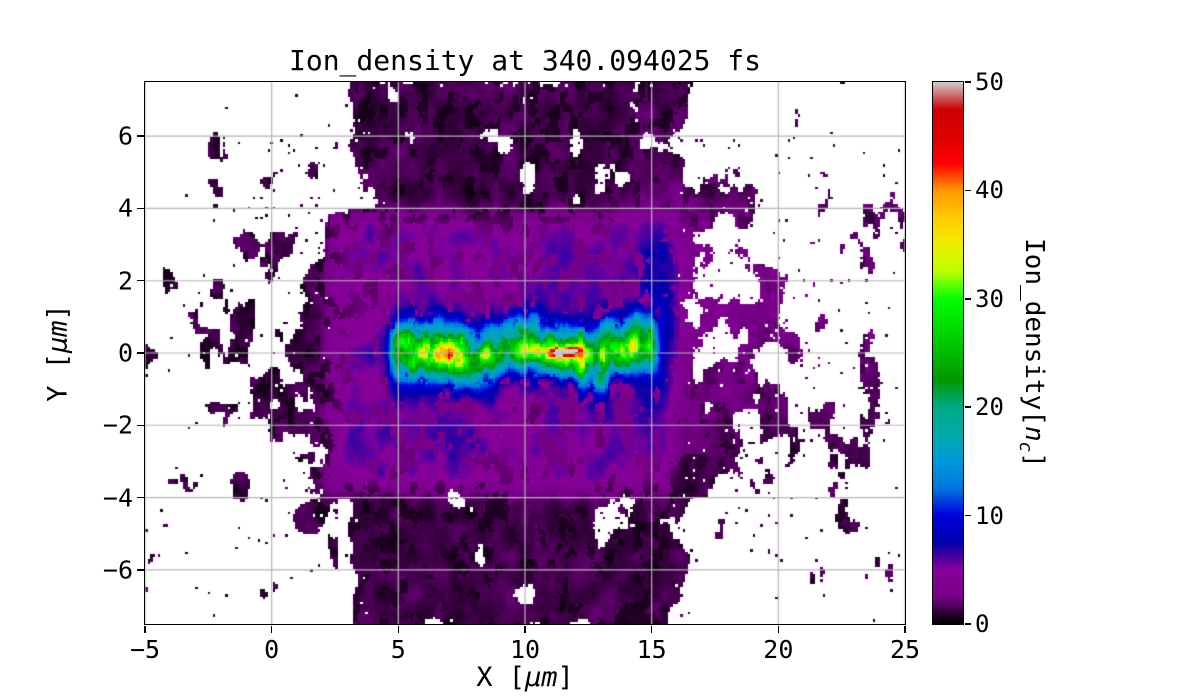 The width and height of the screenshot is (1200, 700). I want to click on colorbar-tick-label: 30, so click(989, 298).